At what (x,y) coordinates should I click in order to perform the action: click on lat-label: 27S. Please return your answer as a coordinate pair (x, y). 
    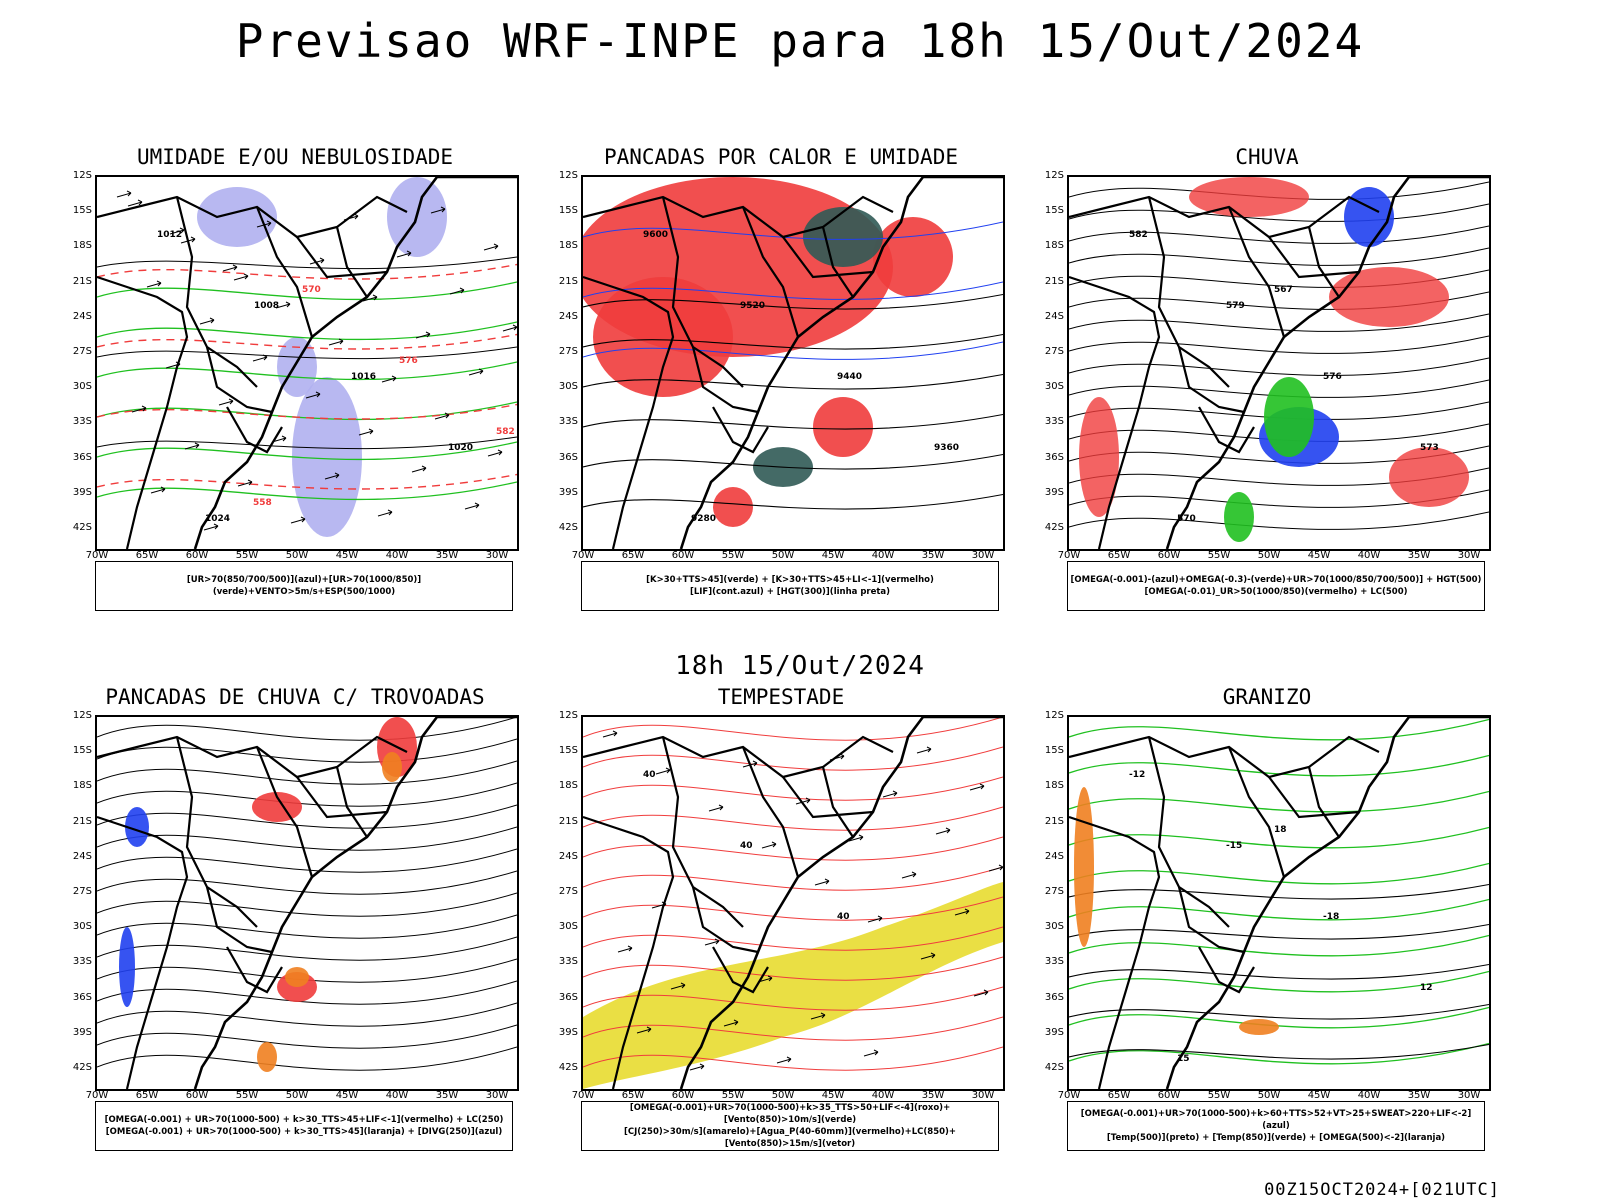
    Looking at the image, I should click on (1054, 891).